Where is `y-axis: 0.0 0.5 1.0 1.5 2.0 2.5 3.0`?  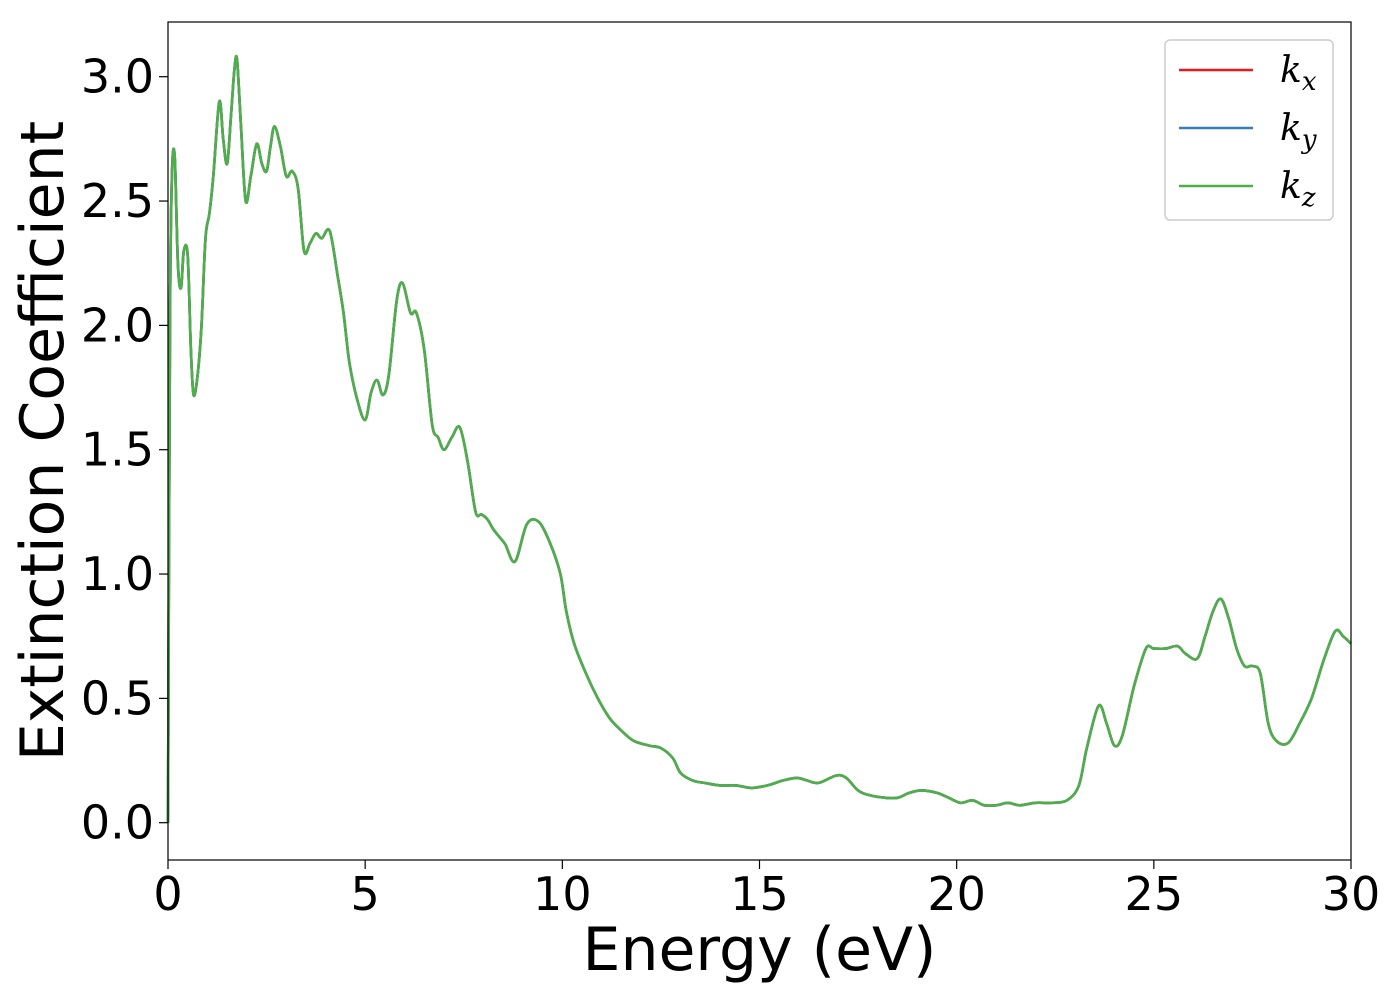 y-axis: 0.0 0.5 1.0 1.5 2.0 2.5 3.0 is located at coordinates (124, 450).